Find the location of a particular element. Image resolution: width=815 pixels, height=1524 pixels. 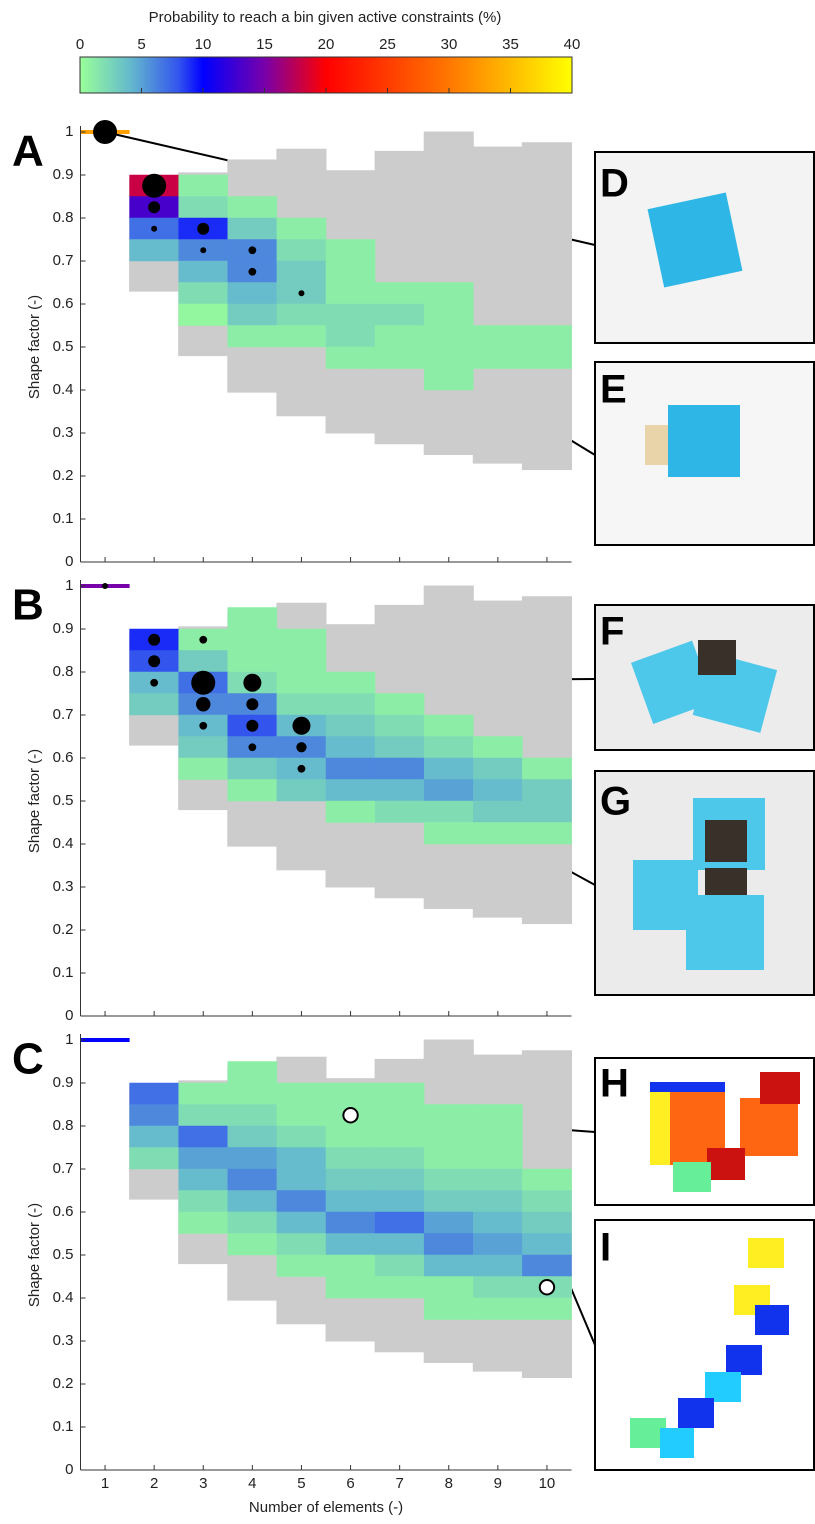

photo-label: H is located at coordinates (614, 1084).